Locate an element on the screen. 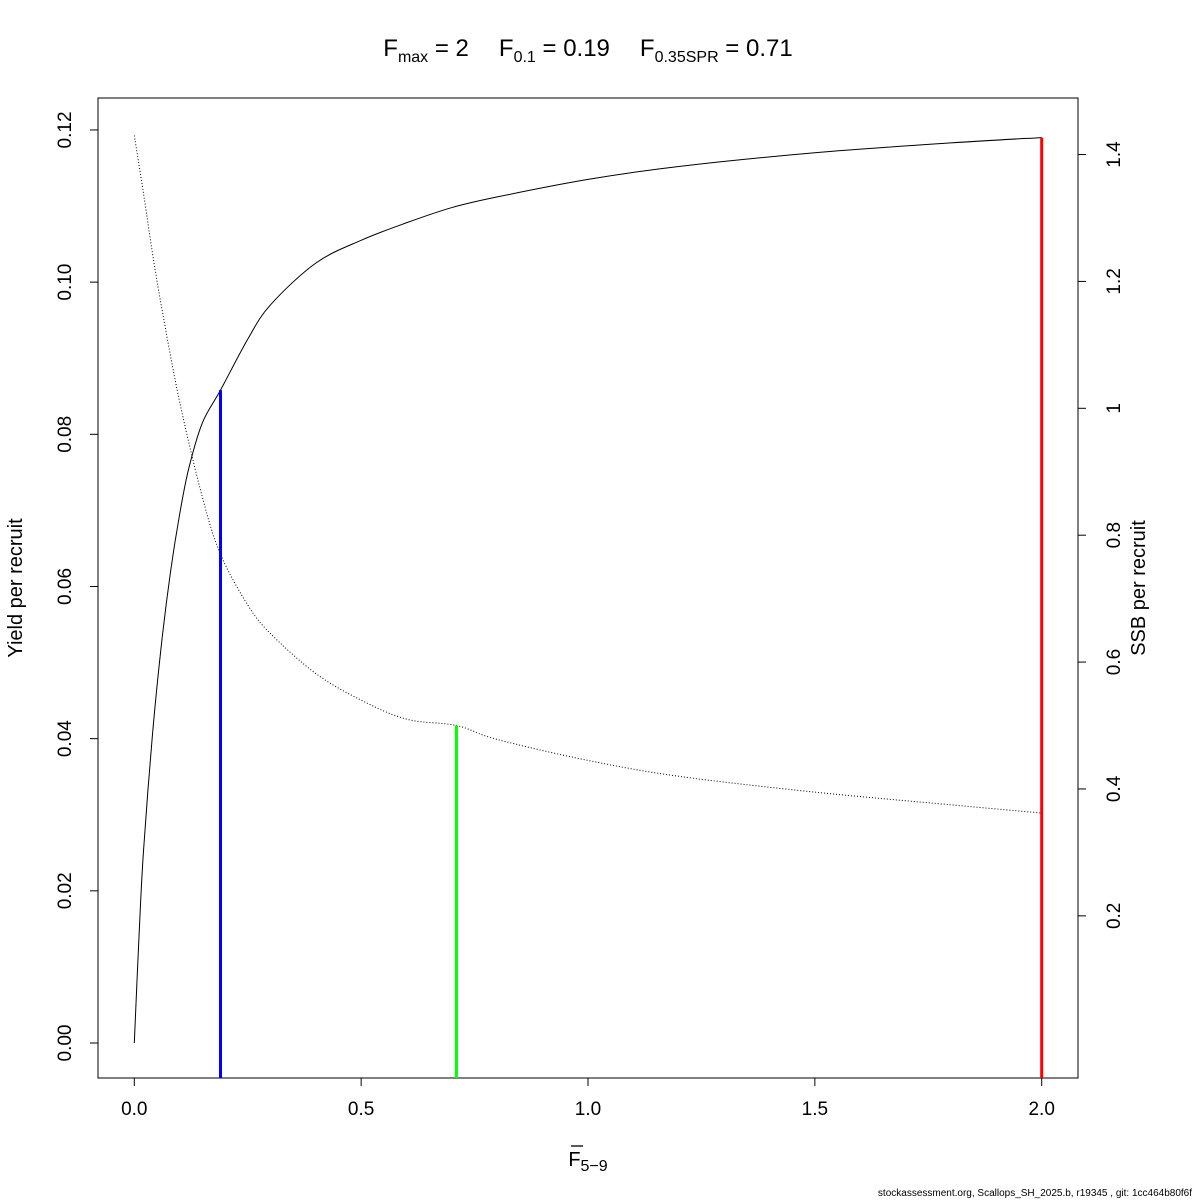  title-fmax-sub: max is located at coordinates (413, 57).